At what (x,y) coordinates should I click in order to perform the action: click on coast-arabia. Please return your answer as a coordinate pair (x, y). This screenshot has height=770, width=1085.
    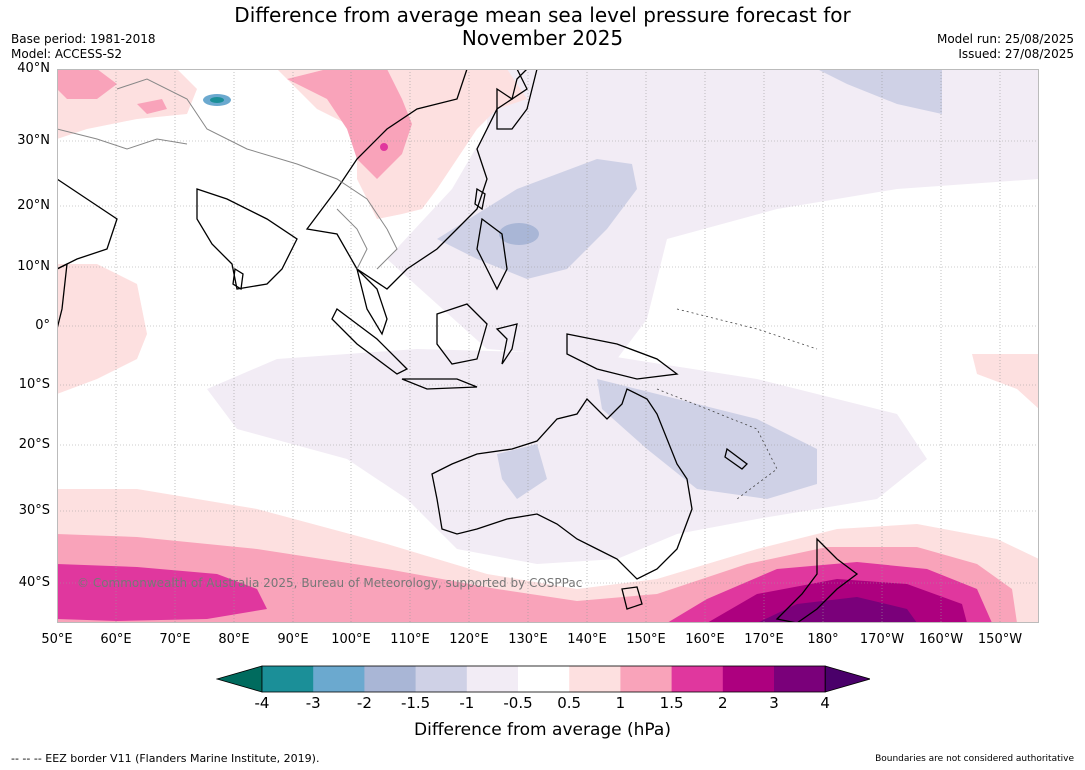
    Looking at the image, I should click on (87, 224).